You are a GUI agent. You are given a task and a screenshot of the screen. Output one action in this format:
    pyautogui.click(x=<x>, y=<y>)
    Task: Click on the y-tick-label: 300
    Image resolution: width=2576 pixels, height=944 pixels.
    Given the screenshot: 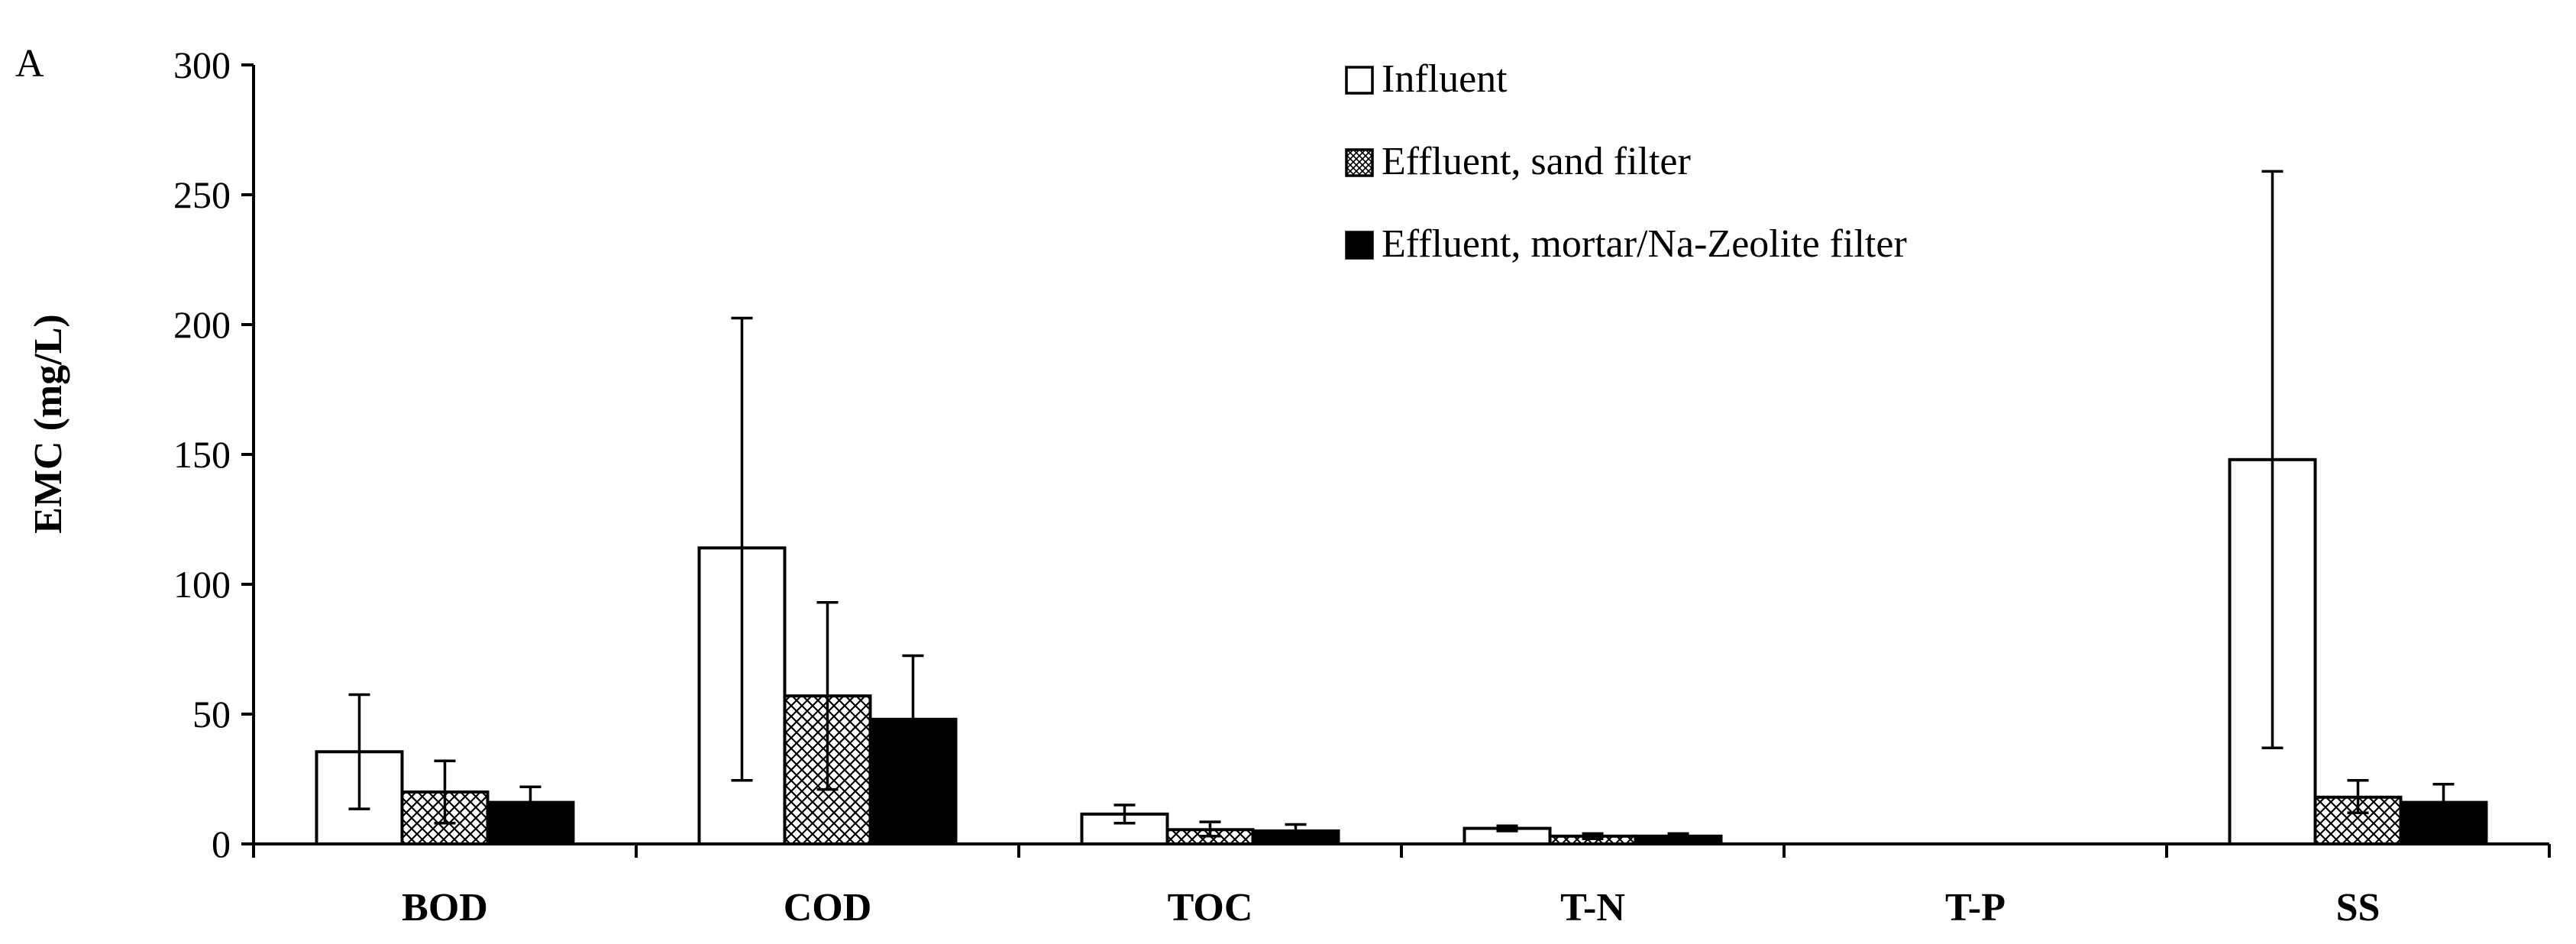 What is the action you would take?
    pyautogui.click(x=202, y=65)
    